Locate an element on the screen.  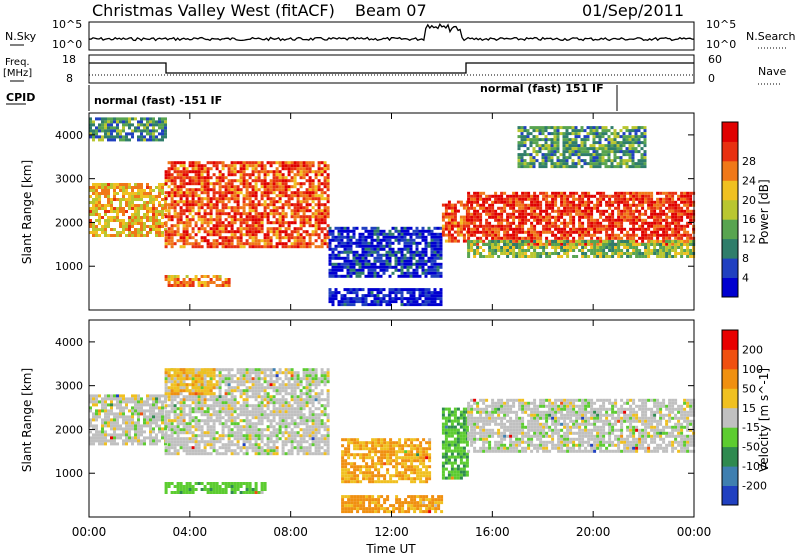
freq-series-line is located at coordinates (391, 68).